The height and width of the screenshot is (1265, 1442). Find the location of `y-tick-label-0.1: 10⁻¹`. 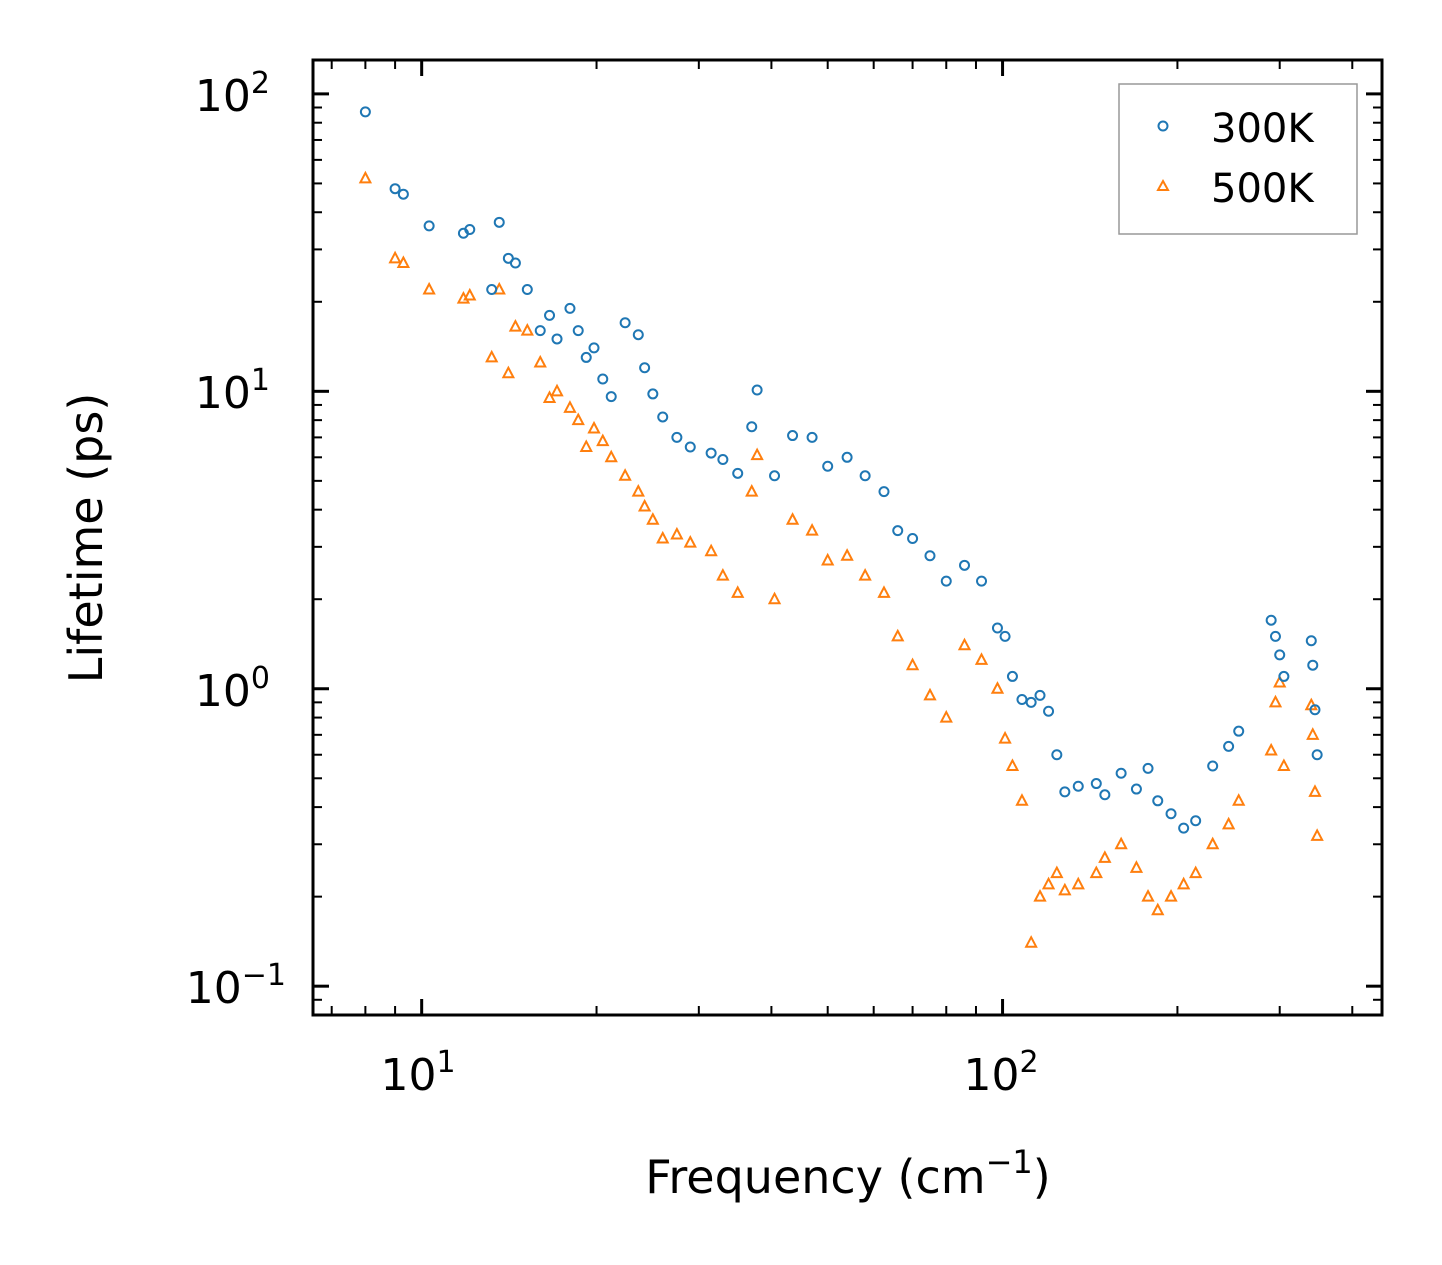

y-tick-label-0.1: 10⁻¹ is located at coordinates (236, 986).